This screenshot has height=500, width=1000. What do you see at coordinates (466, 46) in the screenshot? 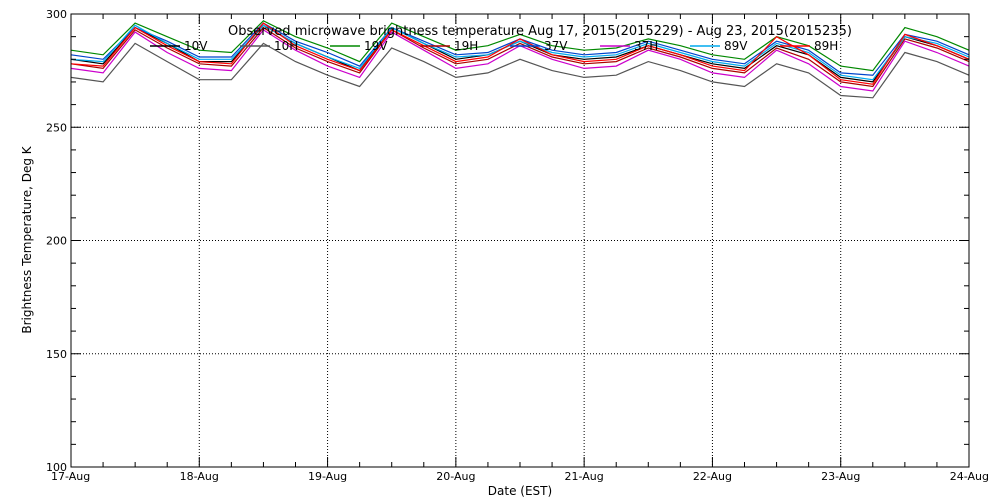
I see `legend-label-19h: 19H` at bounding box center [466, 46].